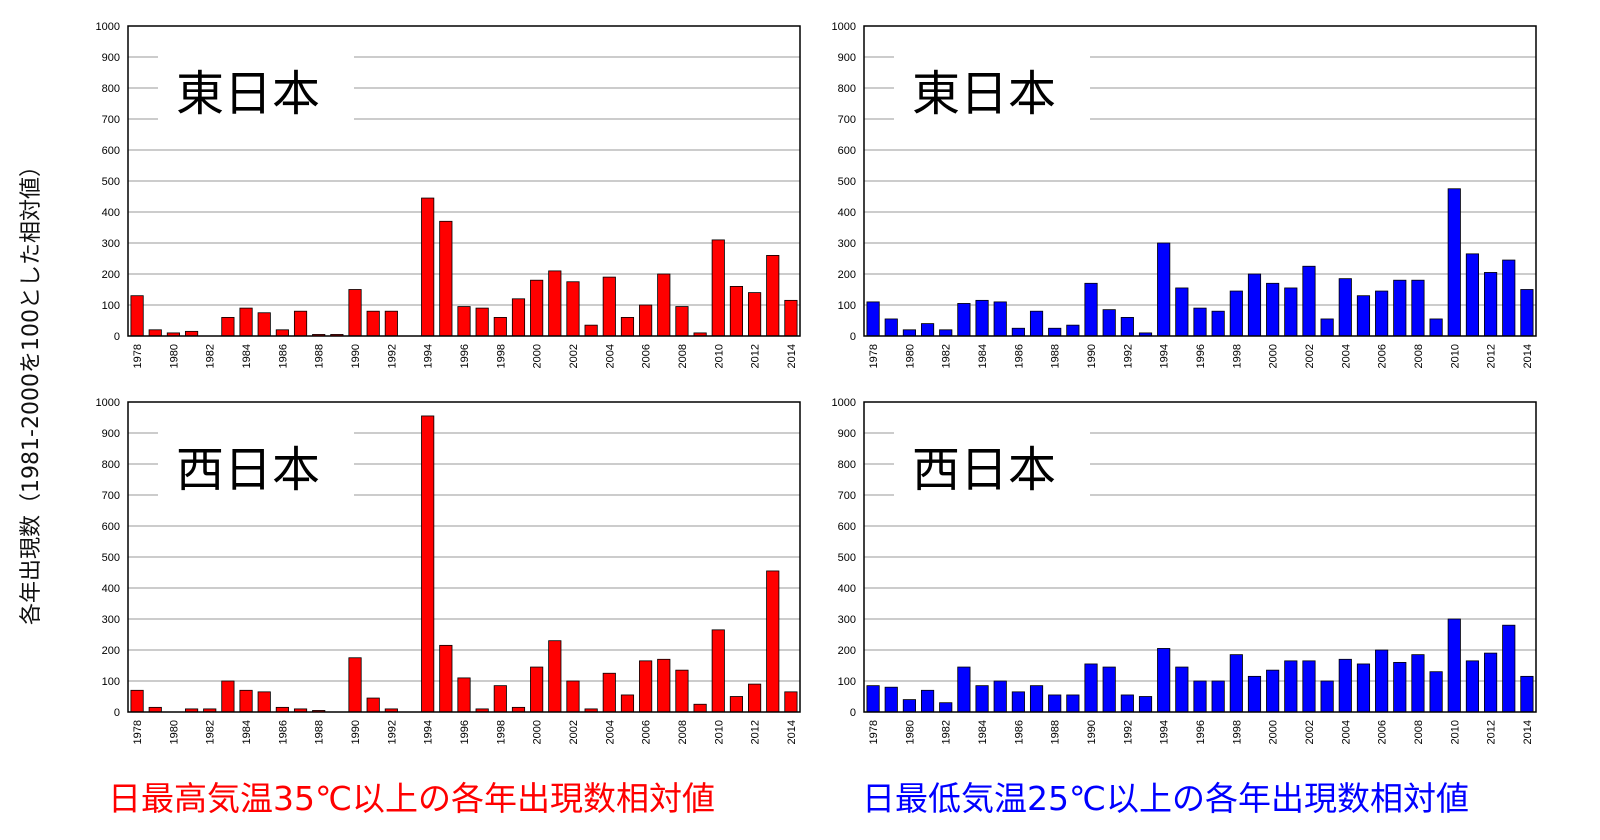 The width and height of the screenshot is (1600, 840). I want to click on bar-2000, so click(537, 689).